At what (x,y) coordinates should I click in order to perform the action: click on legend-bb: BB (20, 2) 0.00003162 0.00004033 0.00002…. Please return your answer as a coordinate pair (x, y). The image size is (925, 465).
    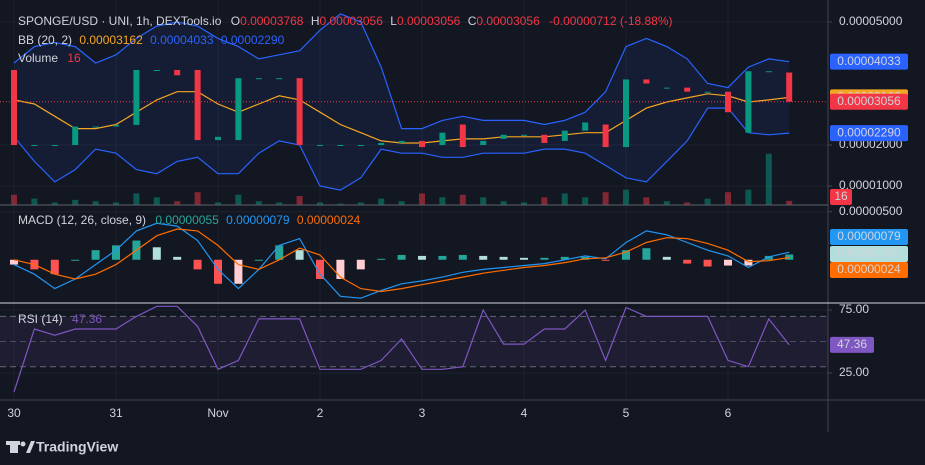
    Looking at the image, I should click on (151, 40).